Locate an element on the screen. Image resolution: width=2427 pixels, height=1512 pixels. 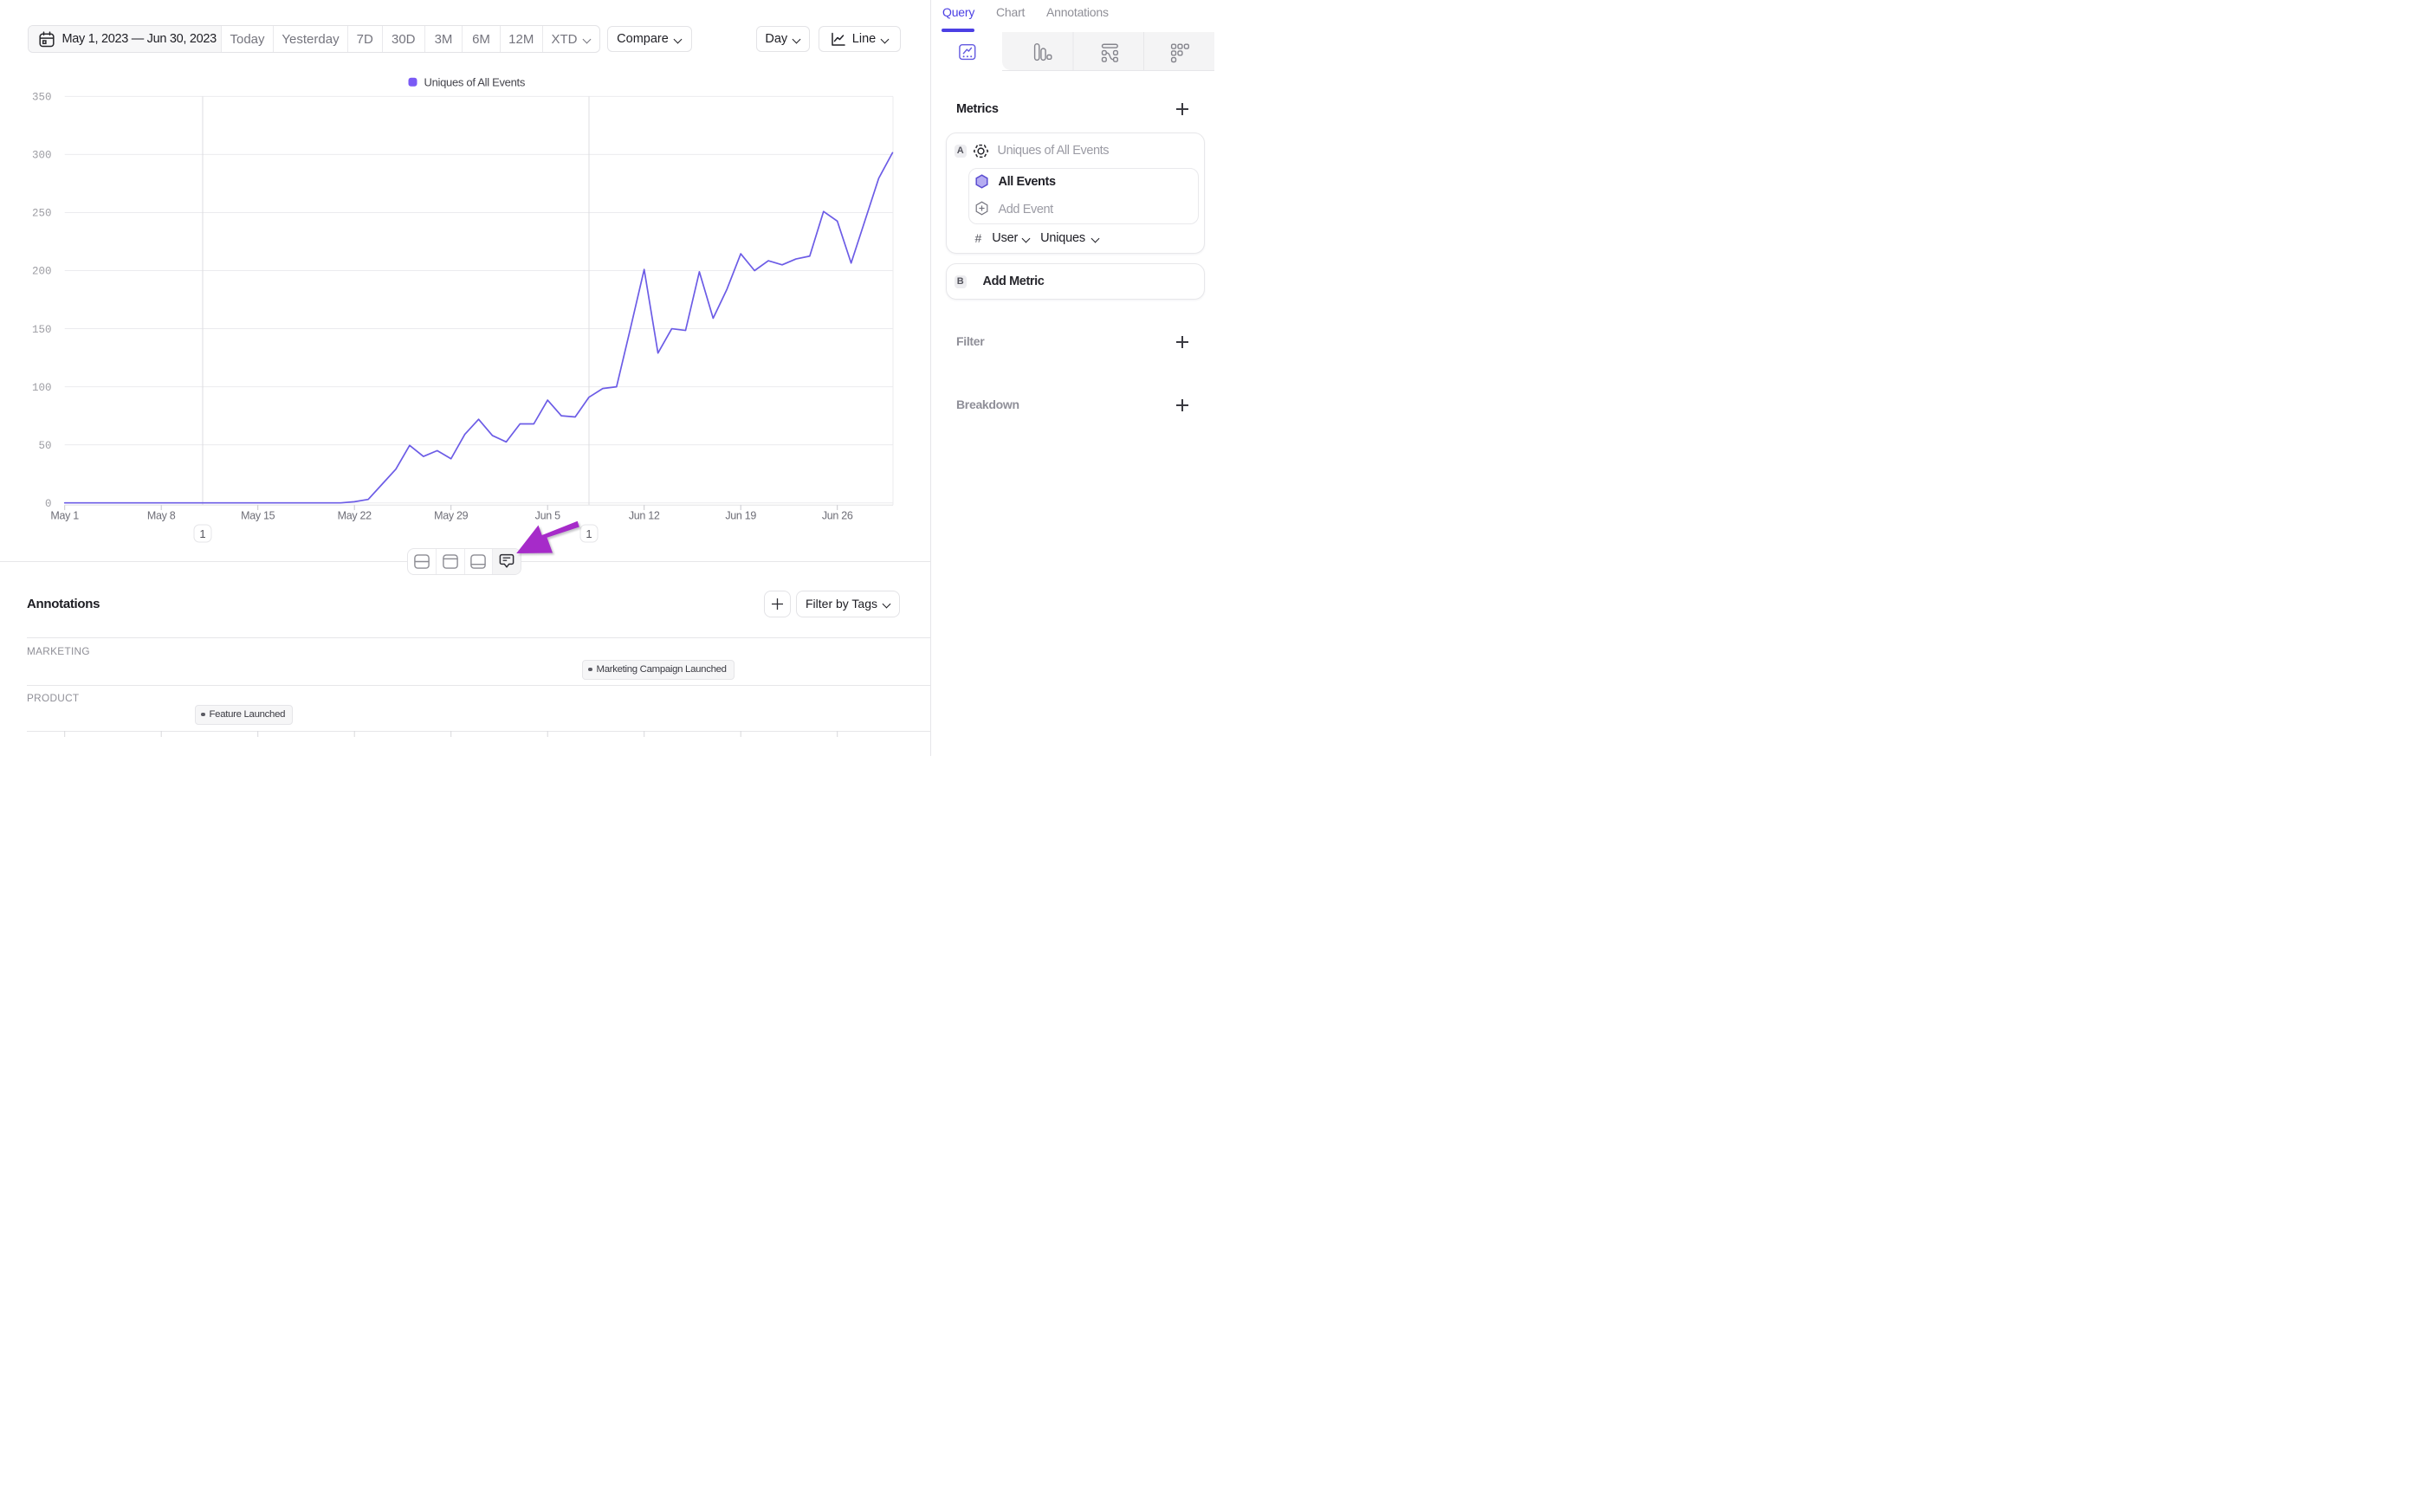
svg-text: Jun 26 is located at coordinates (837, 516).